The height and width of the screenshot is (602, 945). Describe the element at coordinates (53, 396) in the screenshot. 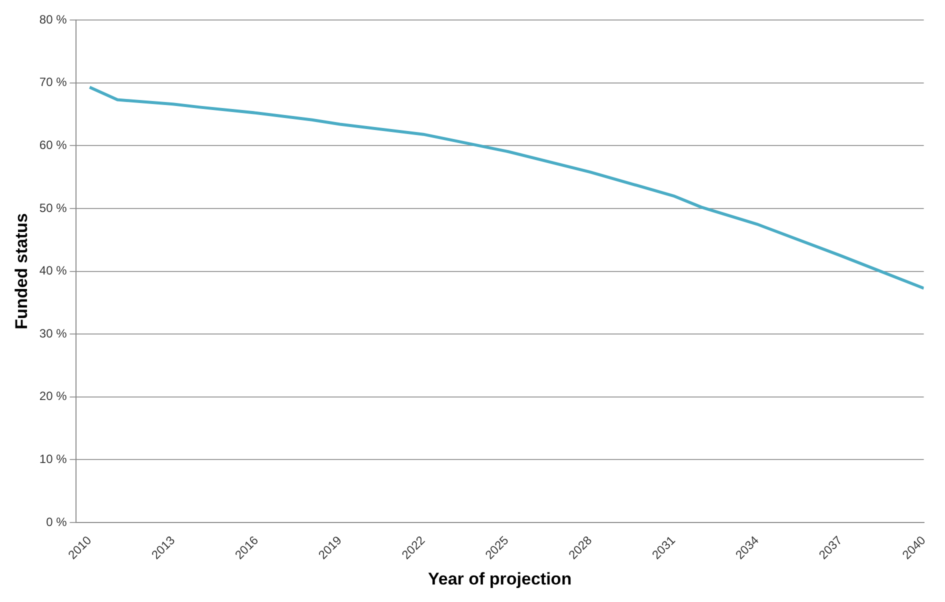

I see `y-tick-label: 20 %` at that location.